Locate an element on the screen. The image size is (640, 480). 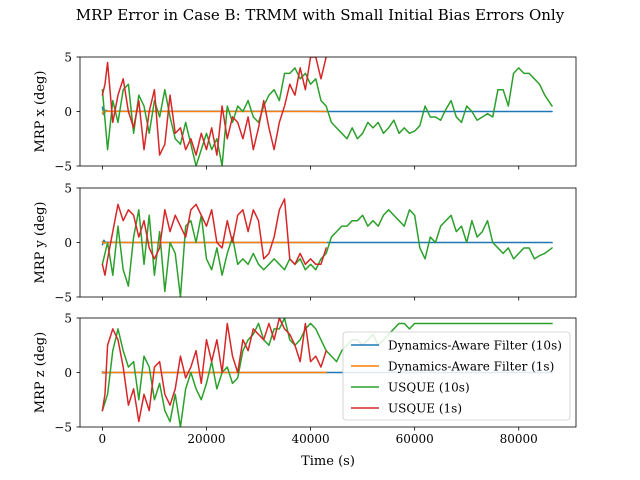
legend-label-dynamics-aware-filter-1s: Dynamics-Aware Filter (1s) is located at coordinates (471, 367).